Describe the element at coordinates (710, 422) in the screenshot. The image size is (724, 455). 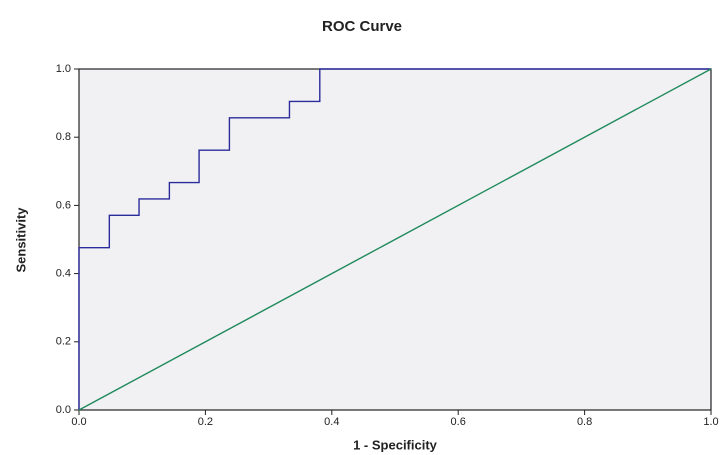
I see `x-tick-label: 1.0` at that location.